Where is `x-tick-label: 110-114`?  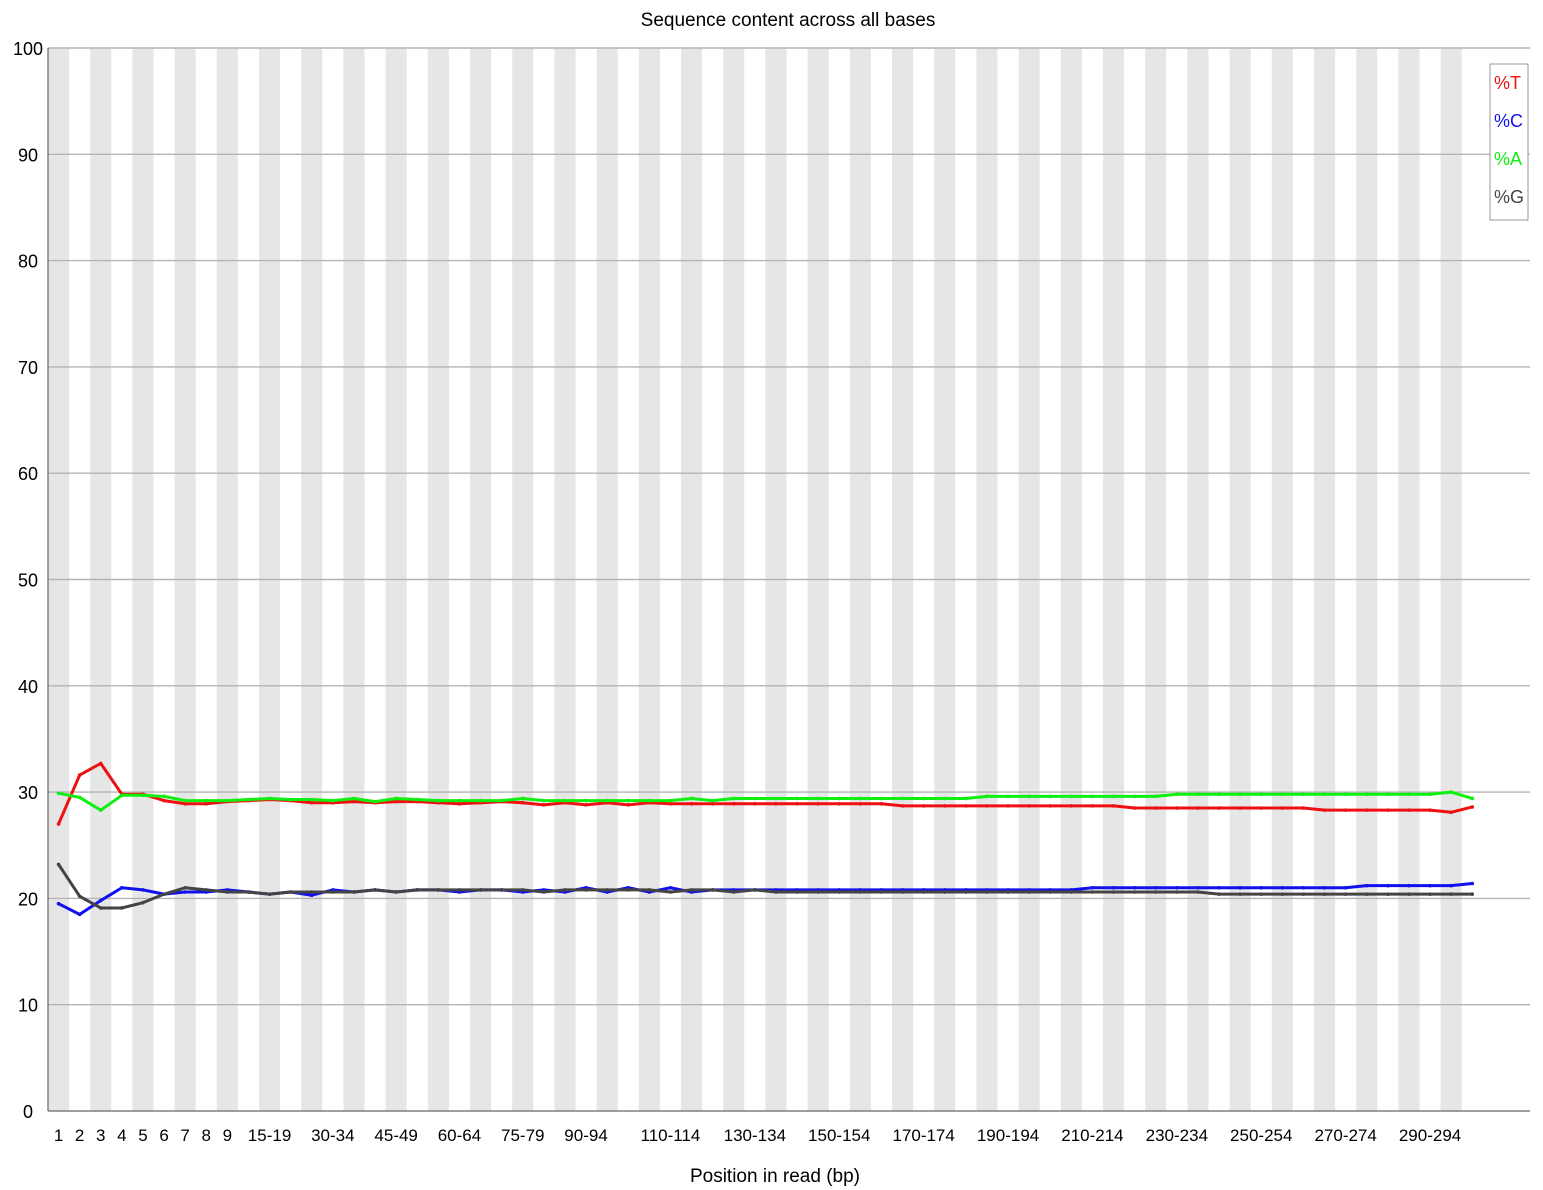 x-tick-label: 110-114 is located at coordinates (671, 1135).